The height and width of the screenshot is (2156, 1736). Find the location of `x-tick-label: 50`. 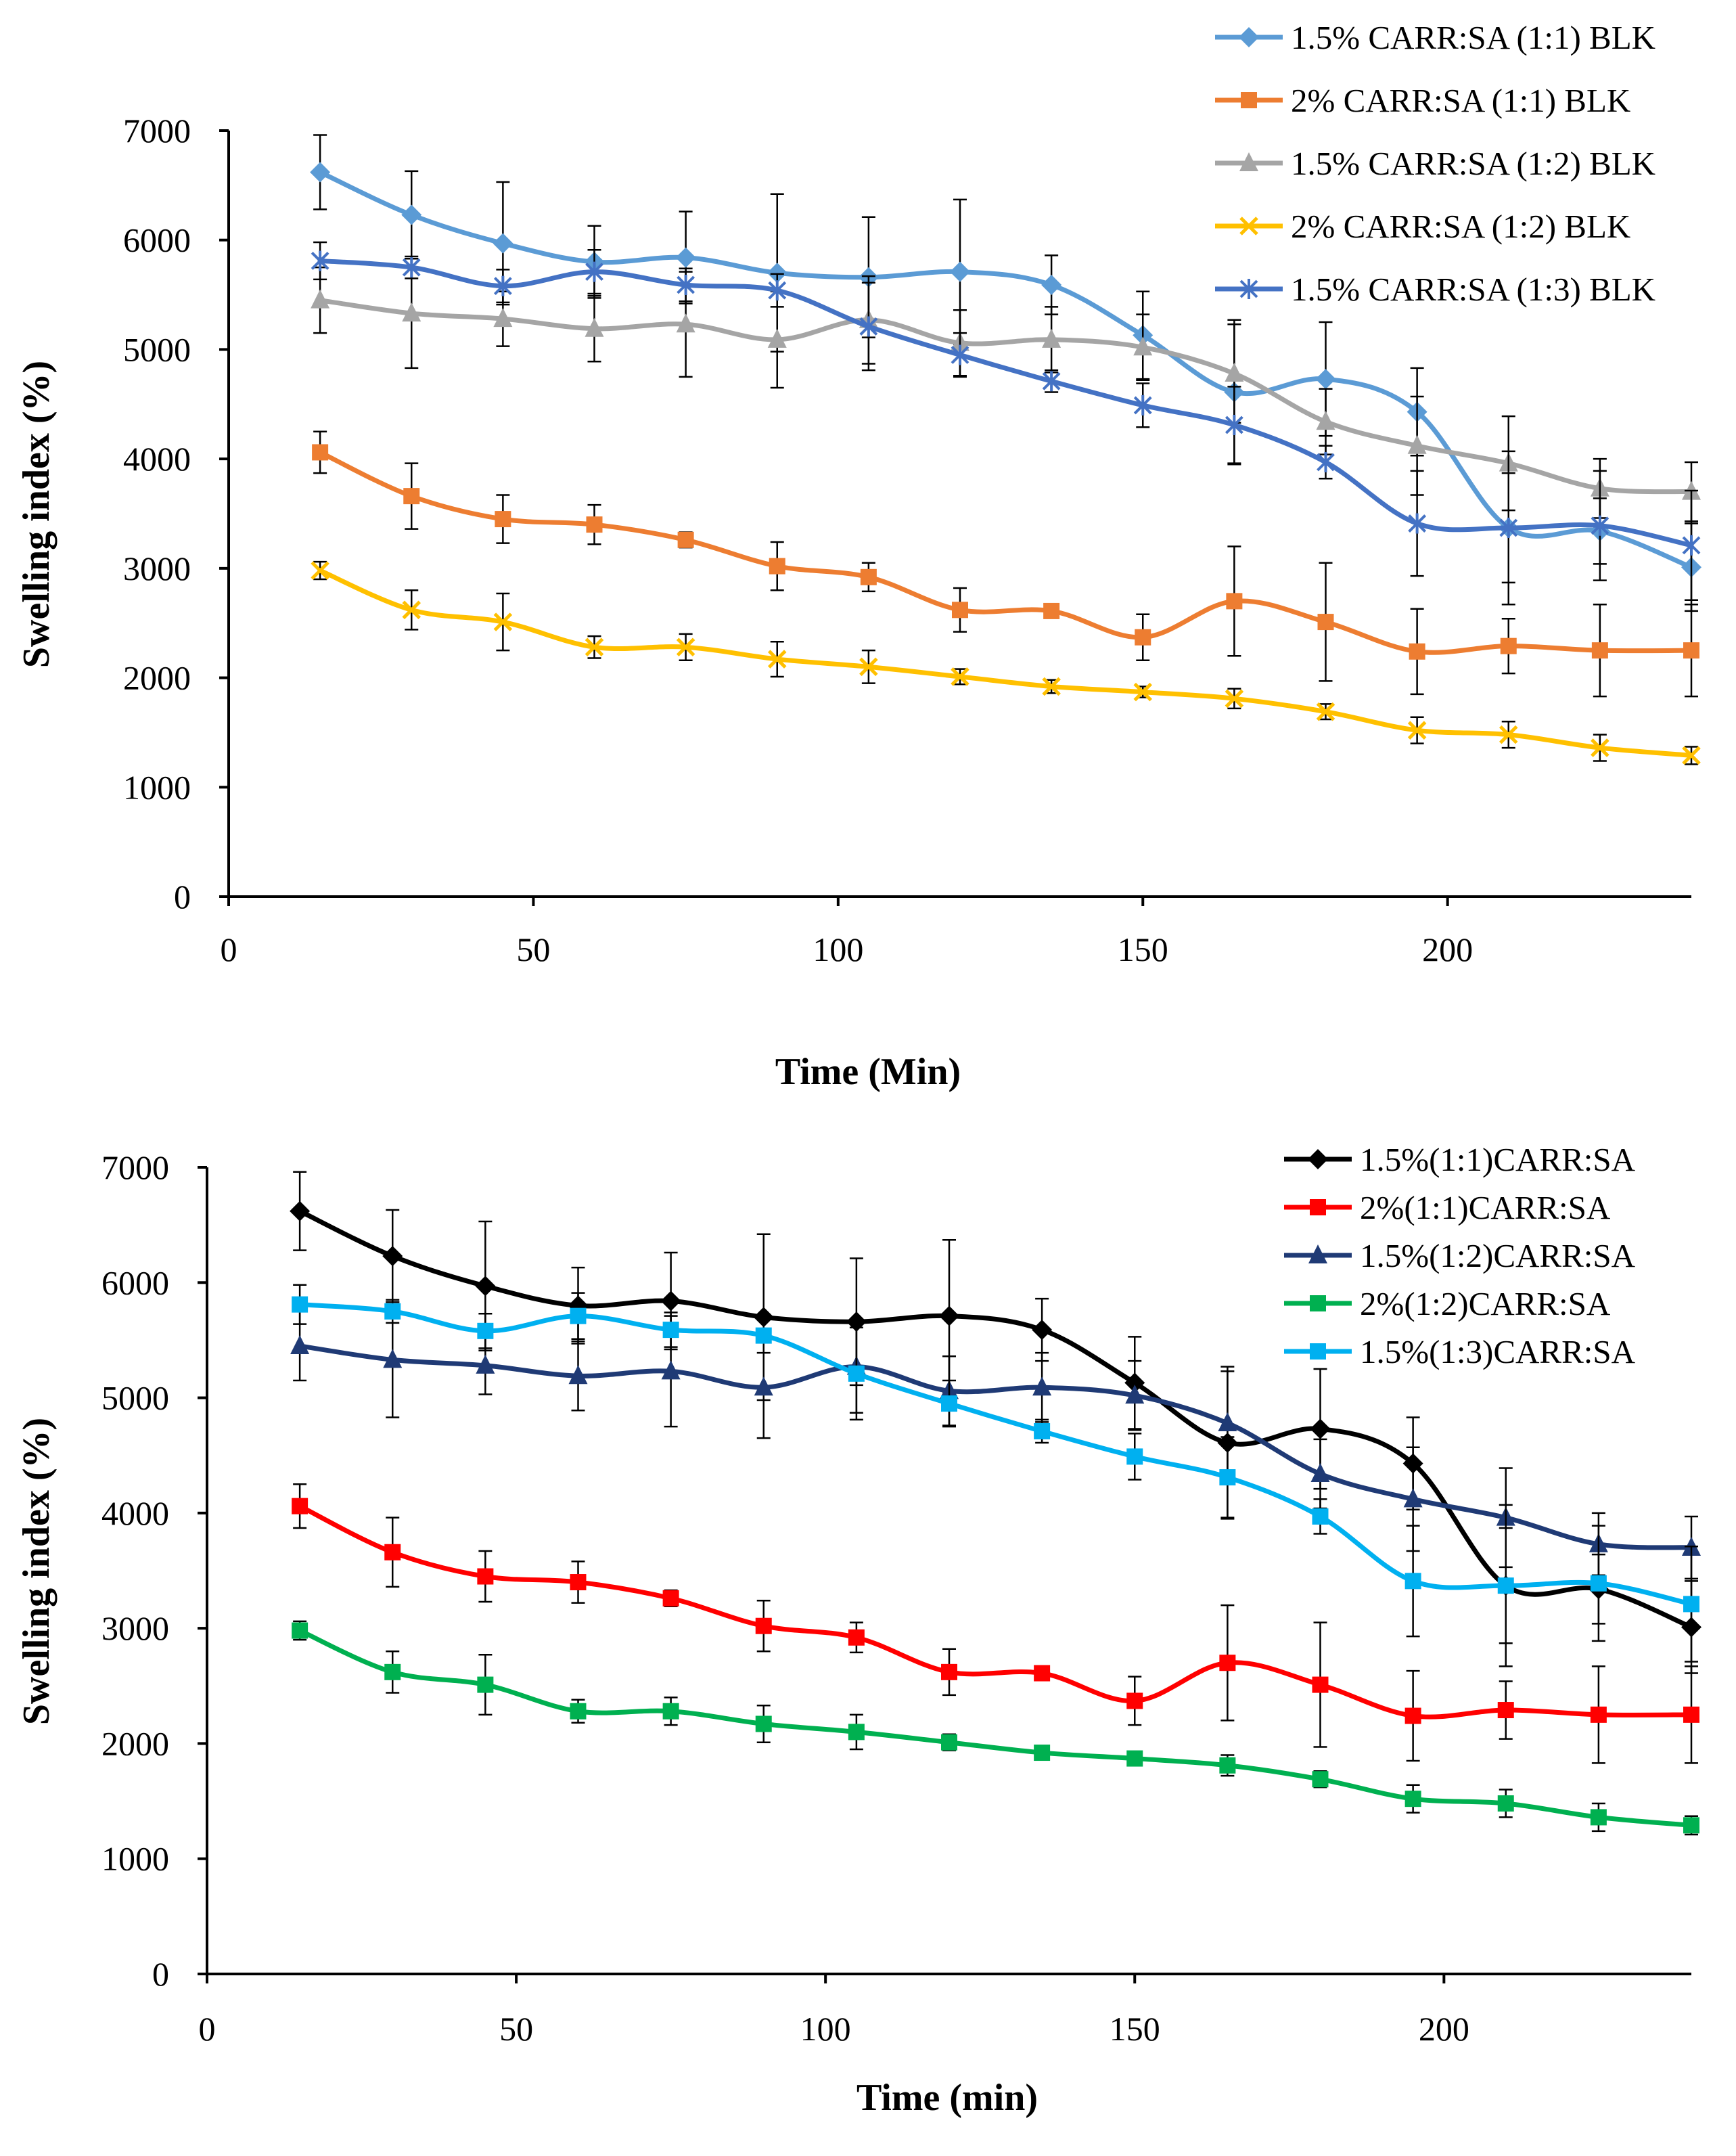

x-tick-label: 50 is located at coordinates (516, 2029).